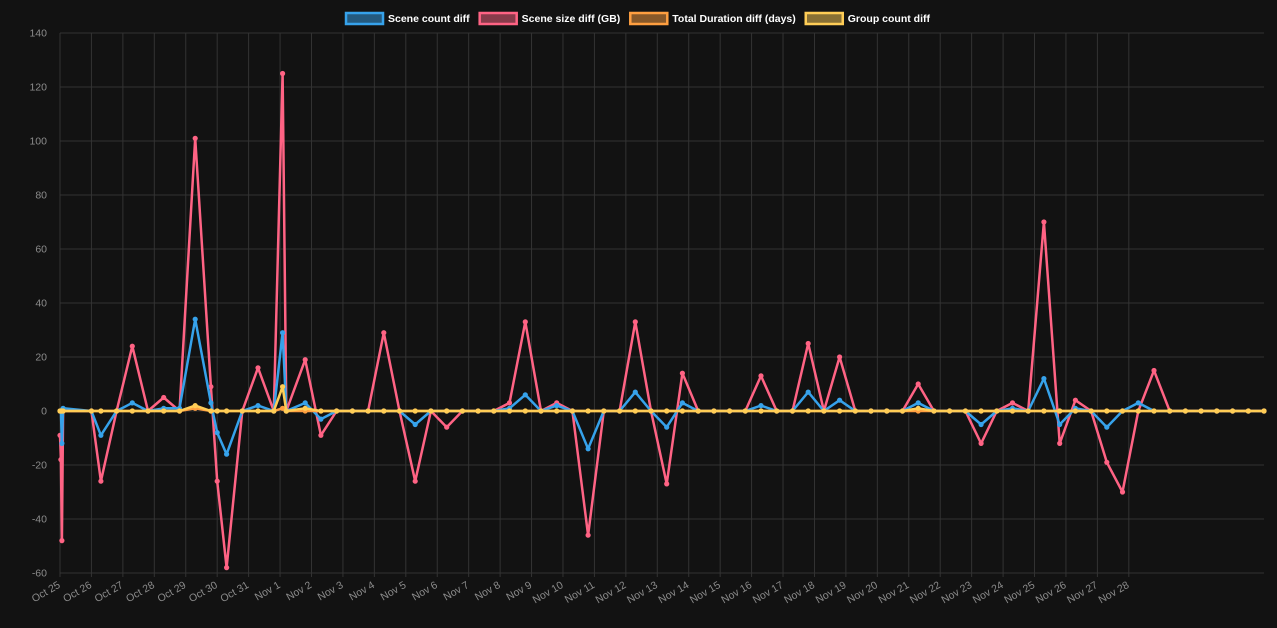 The width and height of the screenshot is (1277, 628). What do you see at coordinates (867, 18) in the screenshot?
I see `legend-item-group-count-diff: Group count diff` at bounding box center [867, 18].